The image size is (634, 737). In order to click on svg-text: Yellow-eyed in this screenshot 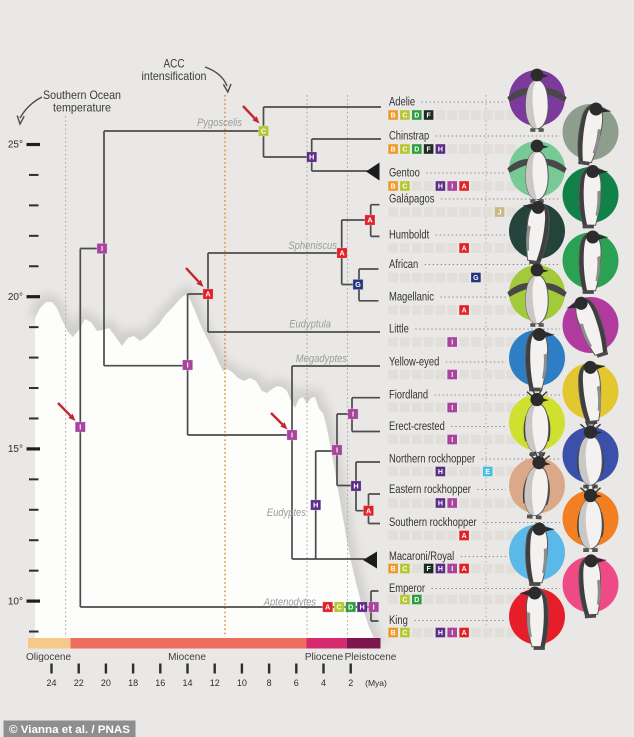, I will do `click(414, 361)`.